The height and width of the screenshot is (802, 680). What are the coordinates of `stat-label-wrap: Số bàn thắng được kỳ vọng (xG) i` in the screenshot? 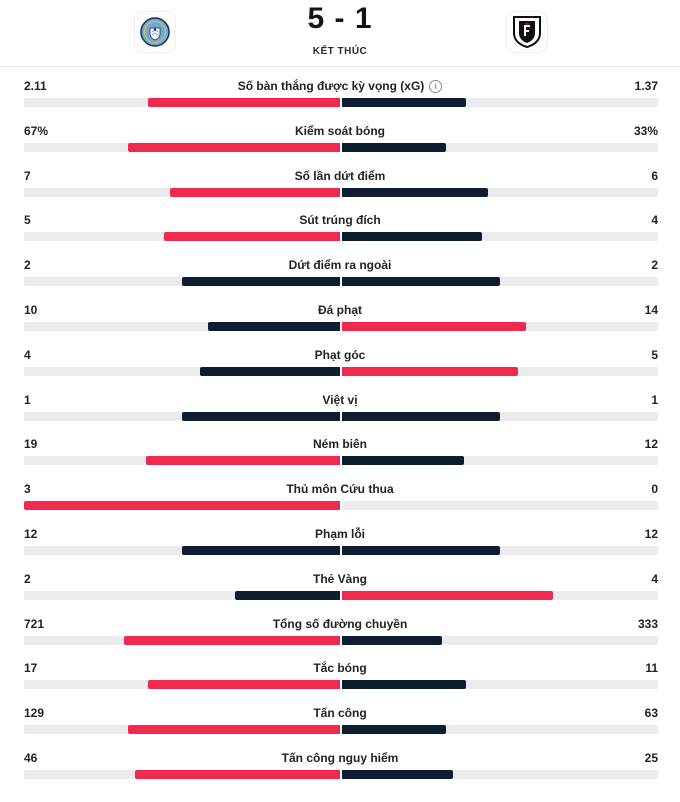 It's located at (340, 86).